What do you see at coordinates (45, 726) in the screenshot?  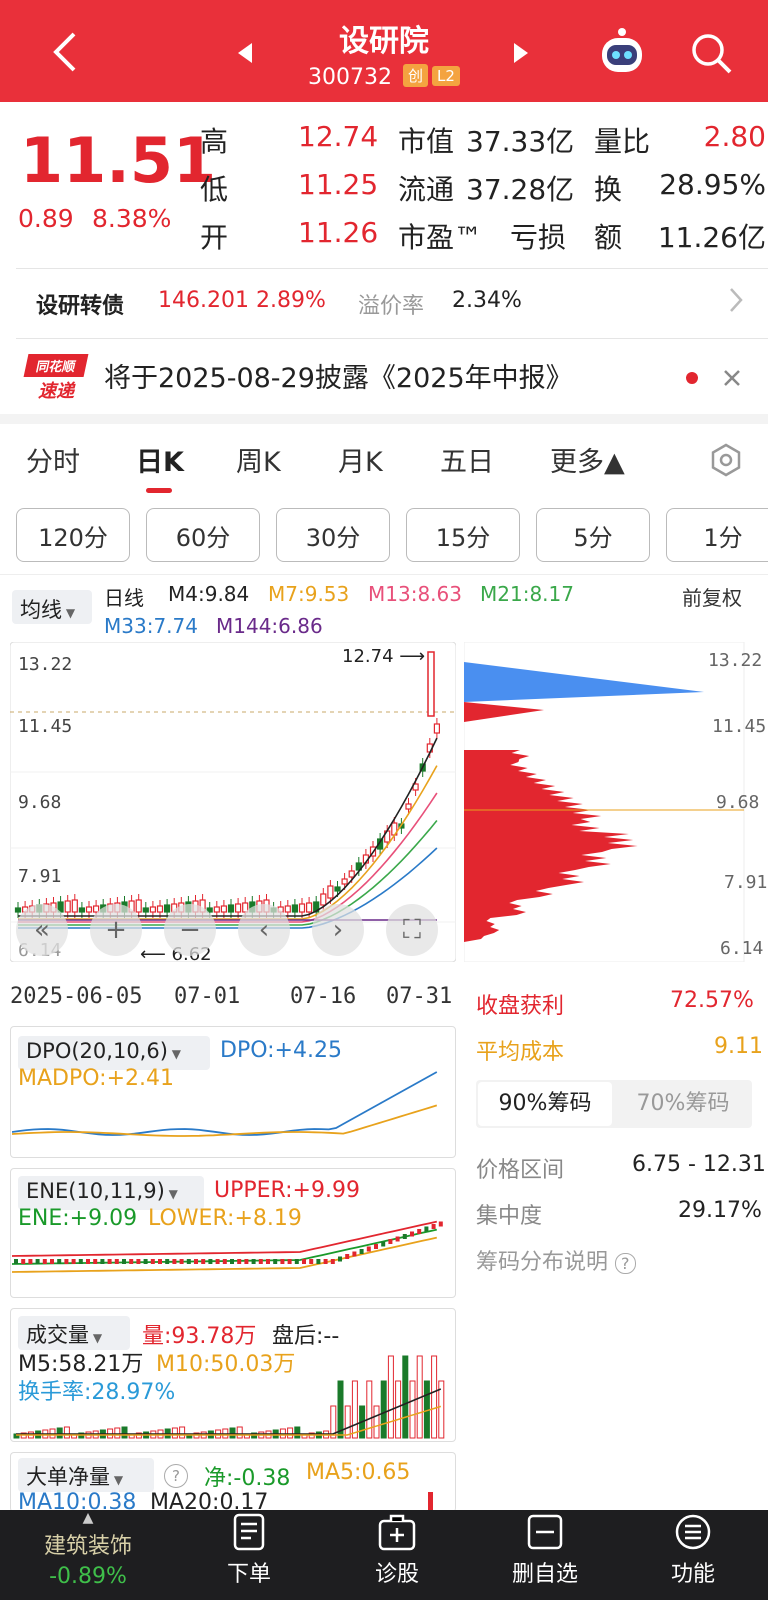 I see `kline-ytick-2: 11.45` at bounding box center [45, 726].